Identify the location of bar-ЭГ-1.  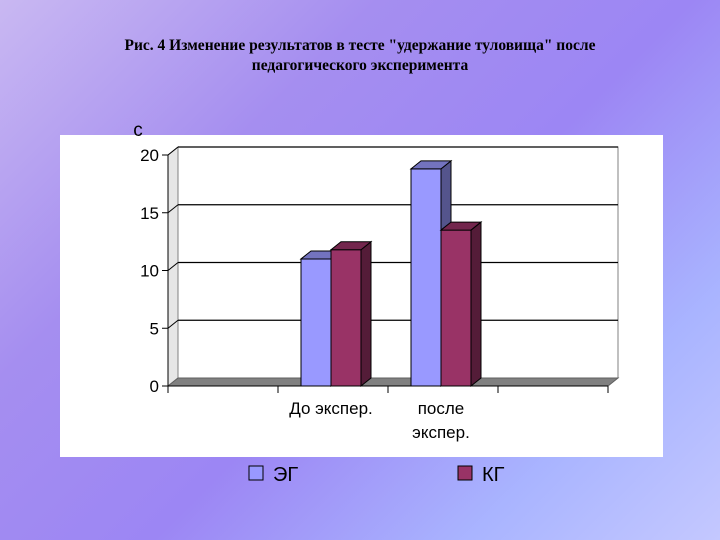
(426, 277).